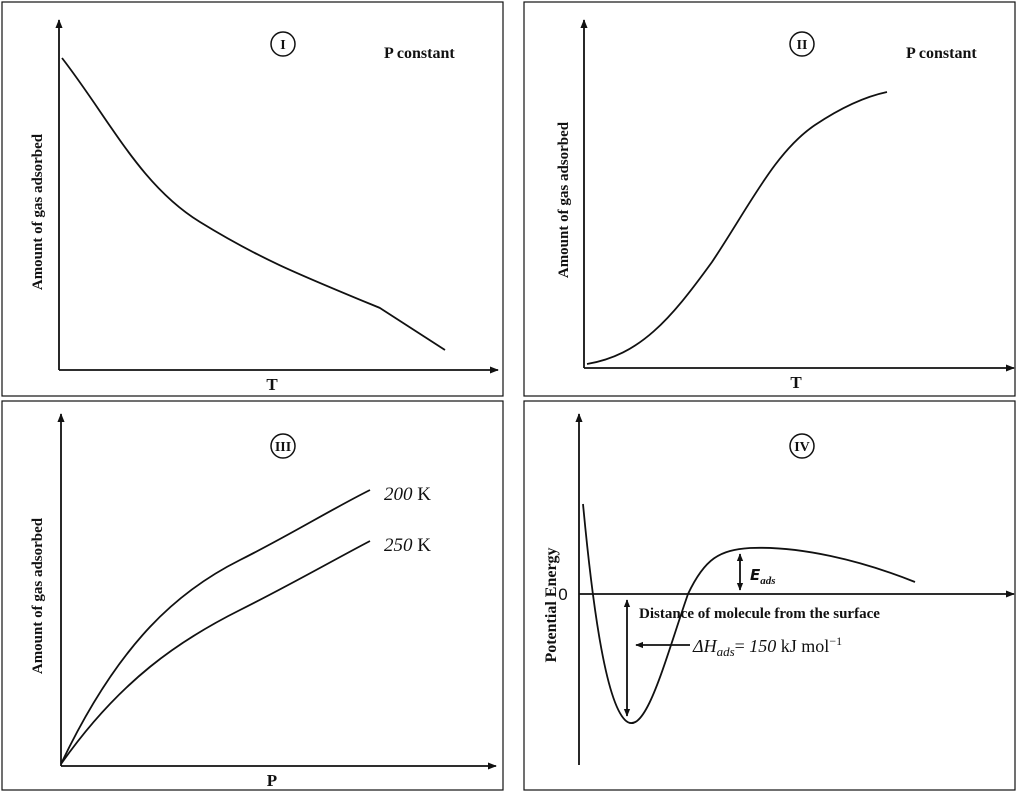  I want to click on panel-3-label-250k: 250 K, so click(407, 545).